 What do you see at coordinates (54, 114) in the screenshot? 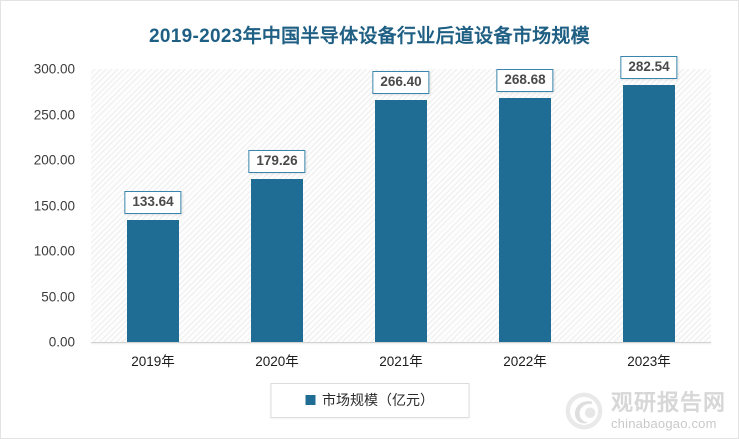
I see `y-axis-tick-label: 250.00` at bounding box center [54, 114].